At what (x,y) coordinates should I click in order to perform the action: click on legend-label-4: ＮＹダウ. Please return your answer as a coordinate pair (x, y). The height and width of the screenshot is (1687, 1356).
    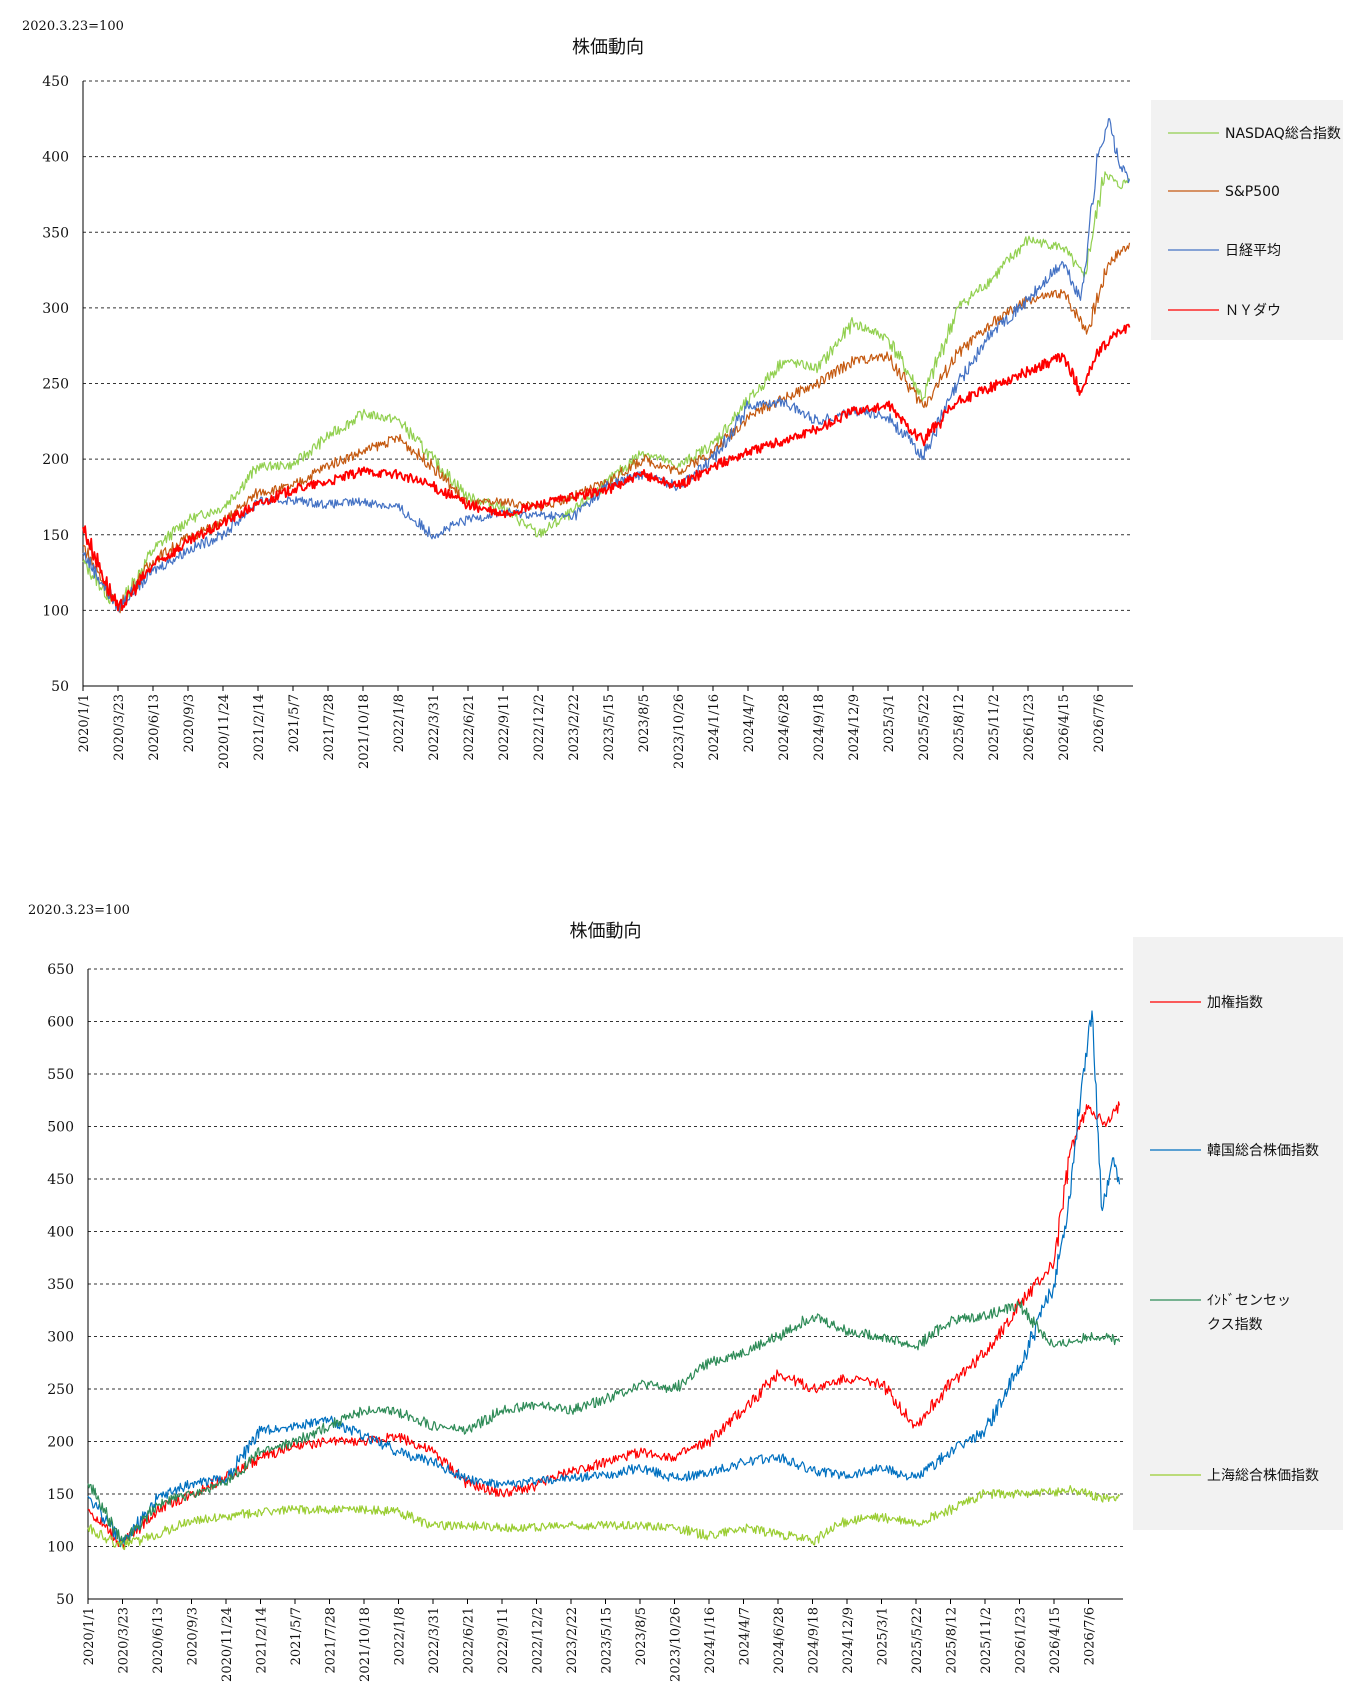
    Looking at the image, I should click on (1253, 311).